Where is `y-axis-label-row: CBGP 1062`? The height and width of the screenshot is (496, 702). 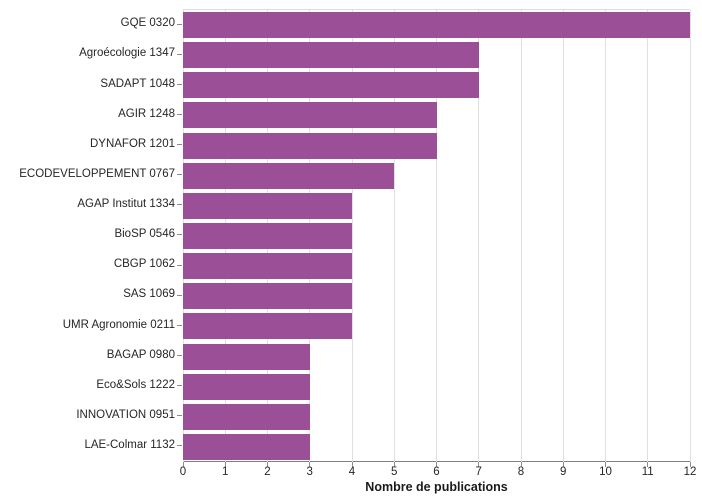 y-axis-label-row: CBGP 1062 is located at coordinates (91, 265).